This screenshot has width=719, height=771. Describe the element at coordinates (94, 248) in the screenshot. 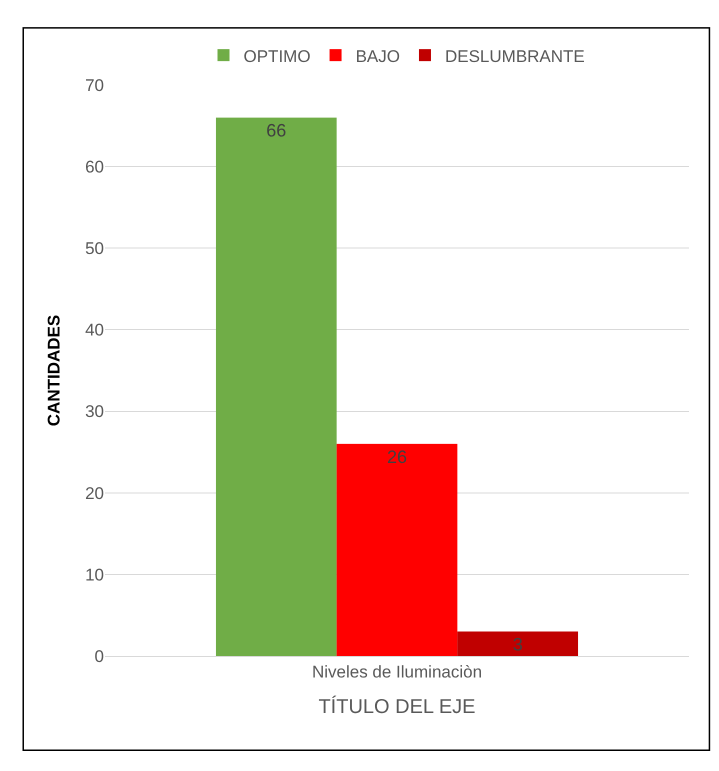

I see `y-tick-label: 50` at that location.